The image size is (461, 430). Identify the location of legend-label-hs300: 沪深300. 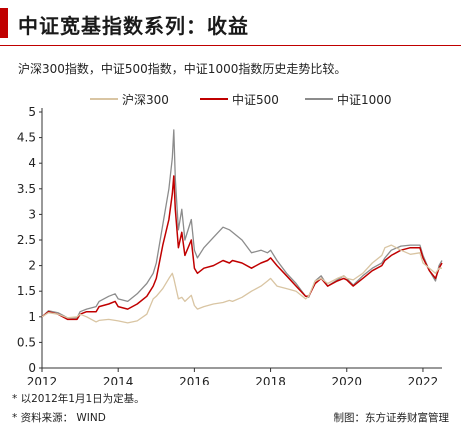
(145, 100).